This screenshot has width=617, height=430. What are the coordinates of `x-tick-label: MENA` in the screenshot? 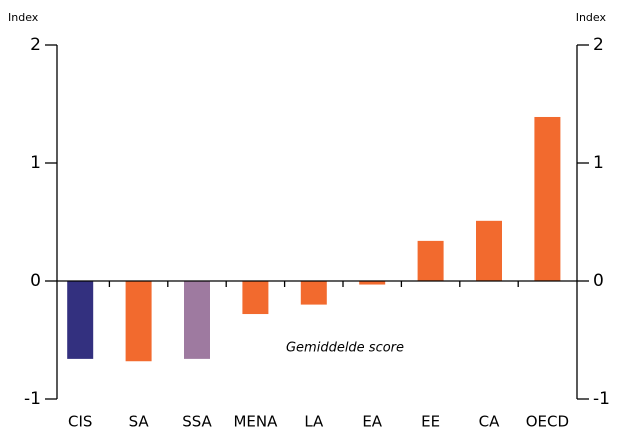 It's located at (255, 421).